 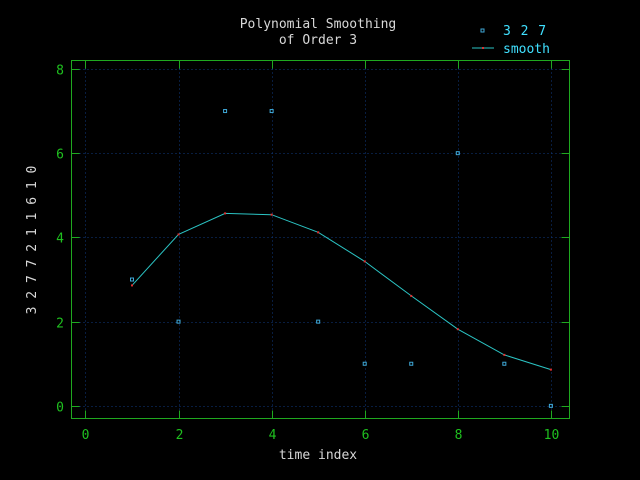 I want to click on chart-title-line2: of Order 3, so click(x=318, y=40).